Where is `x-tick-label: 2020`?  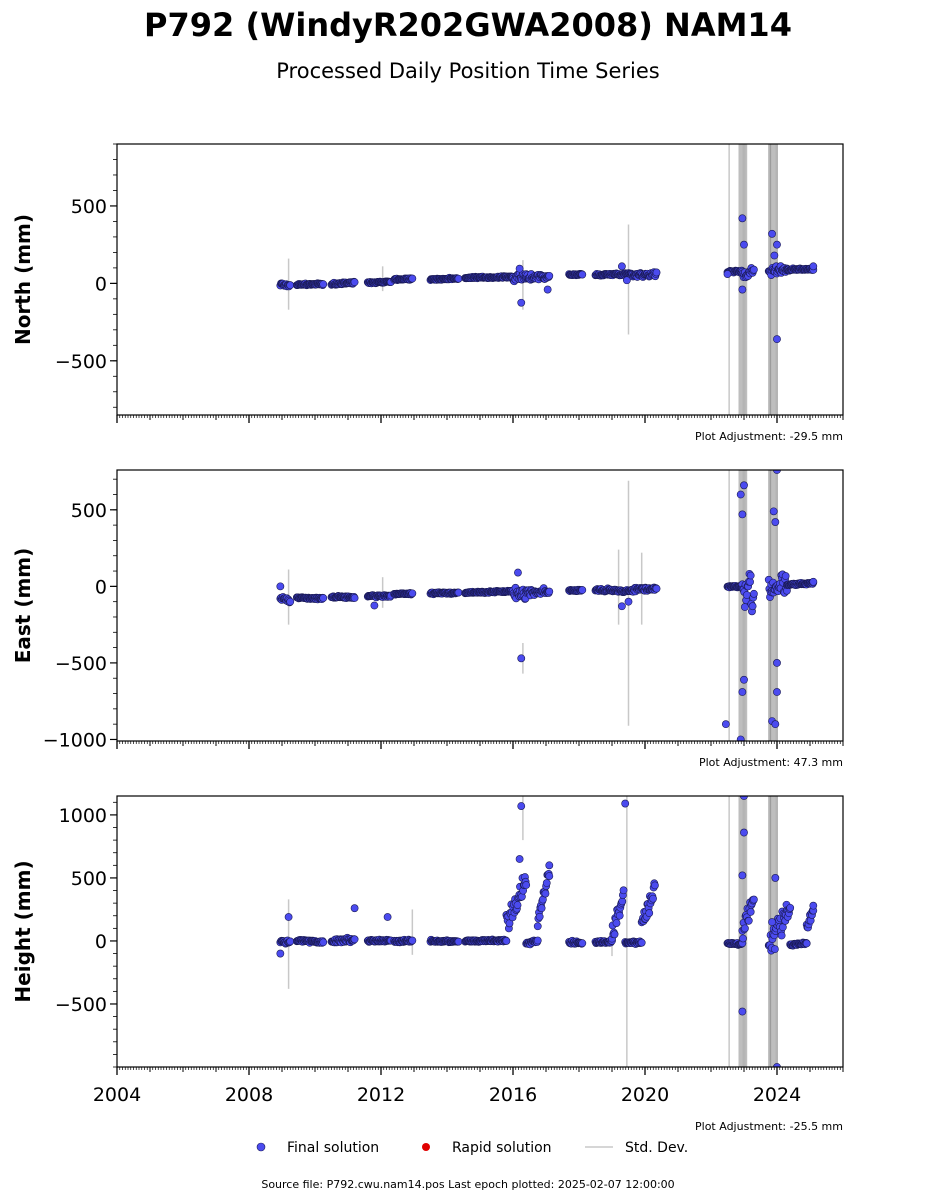 x-tick-label: 2020 is located at coordinates (645, 1095).